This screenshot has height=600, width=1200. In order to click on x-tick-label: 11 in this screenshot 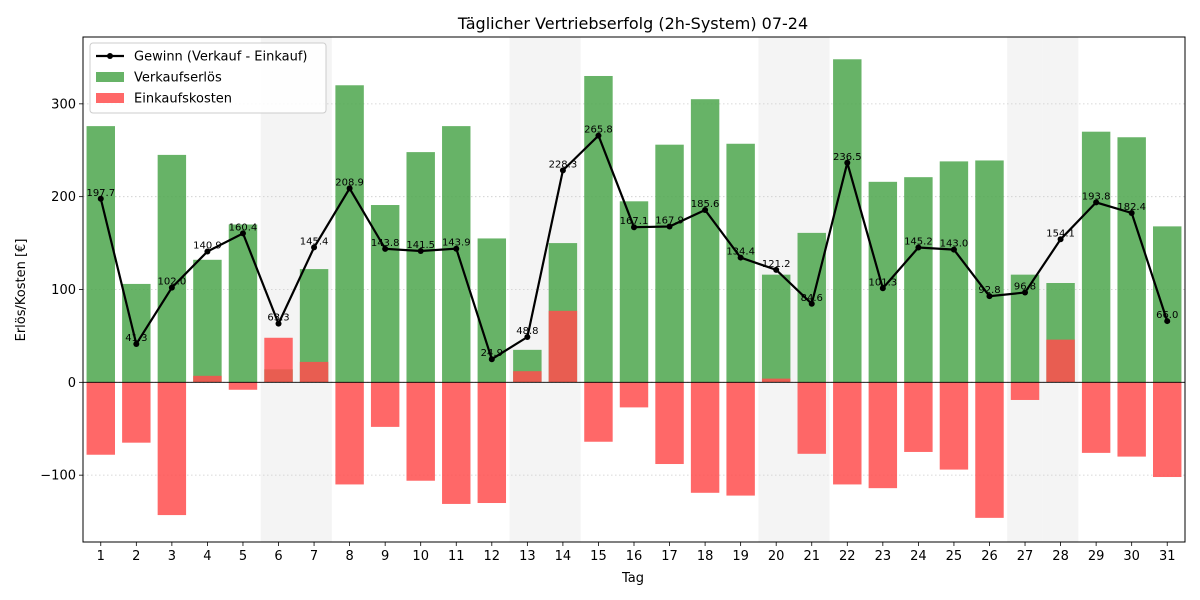, I will do `click(456, 556)`.